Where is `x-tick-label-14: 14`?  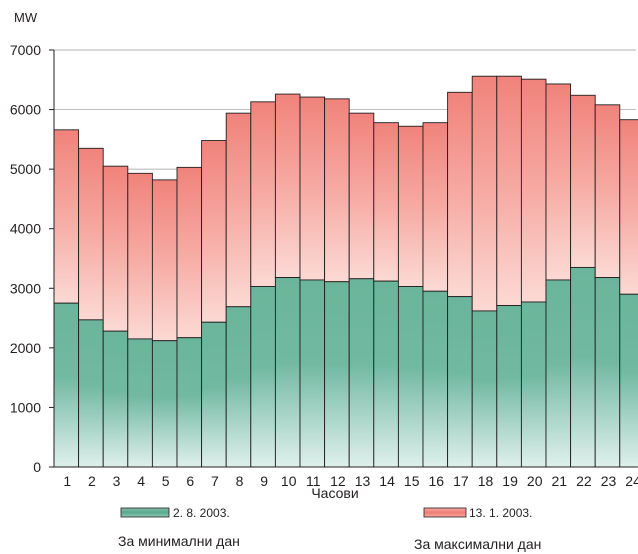 x-tick-label-14: 14 is located at coordinates (387, 481).